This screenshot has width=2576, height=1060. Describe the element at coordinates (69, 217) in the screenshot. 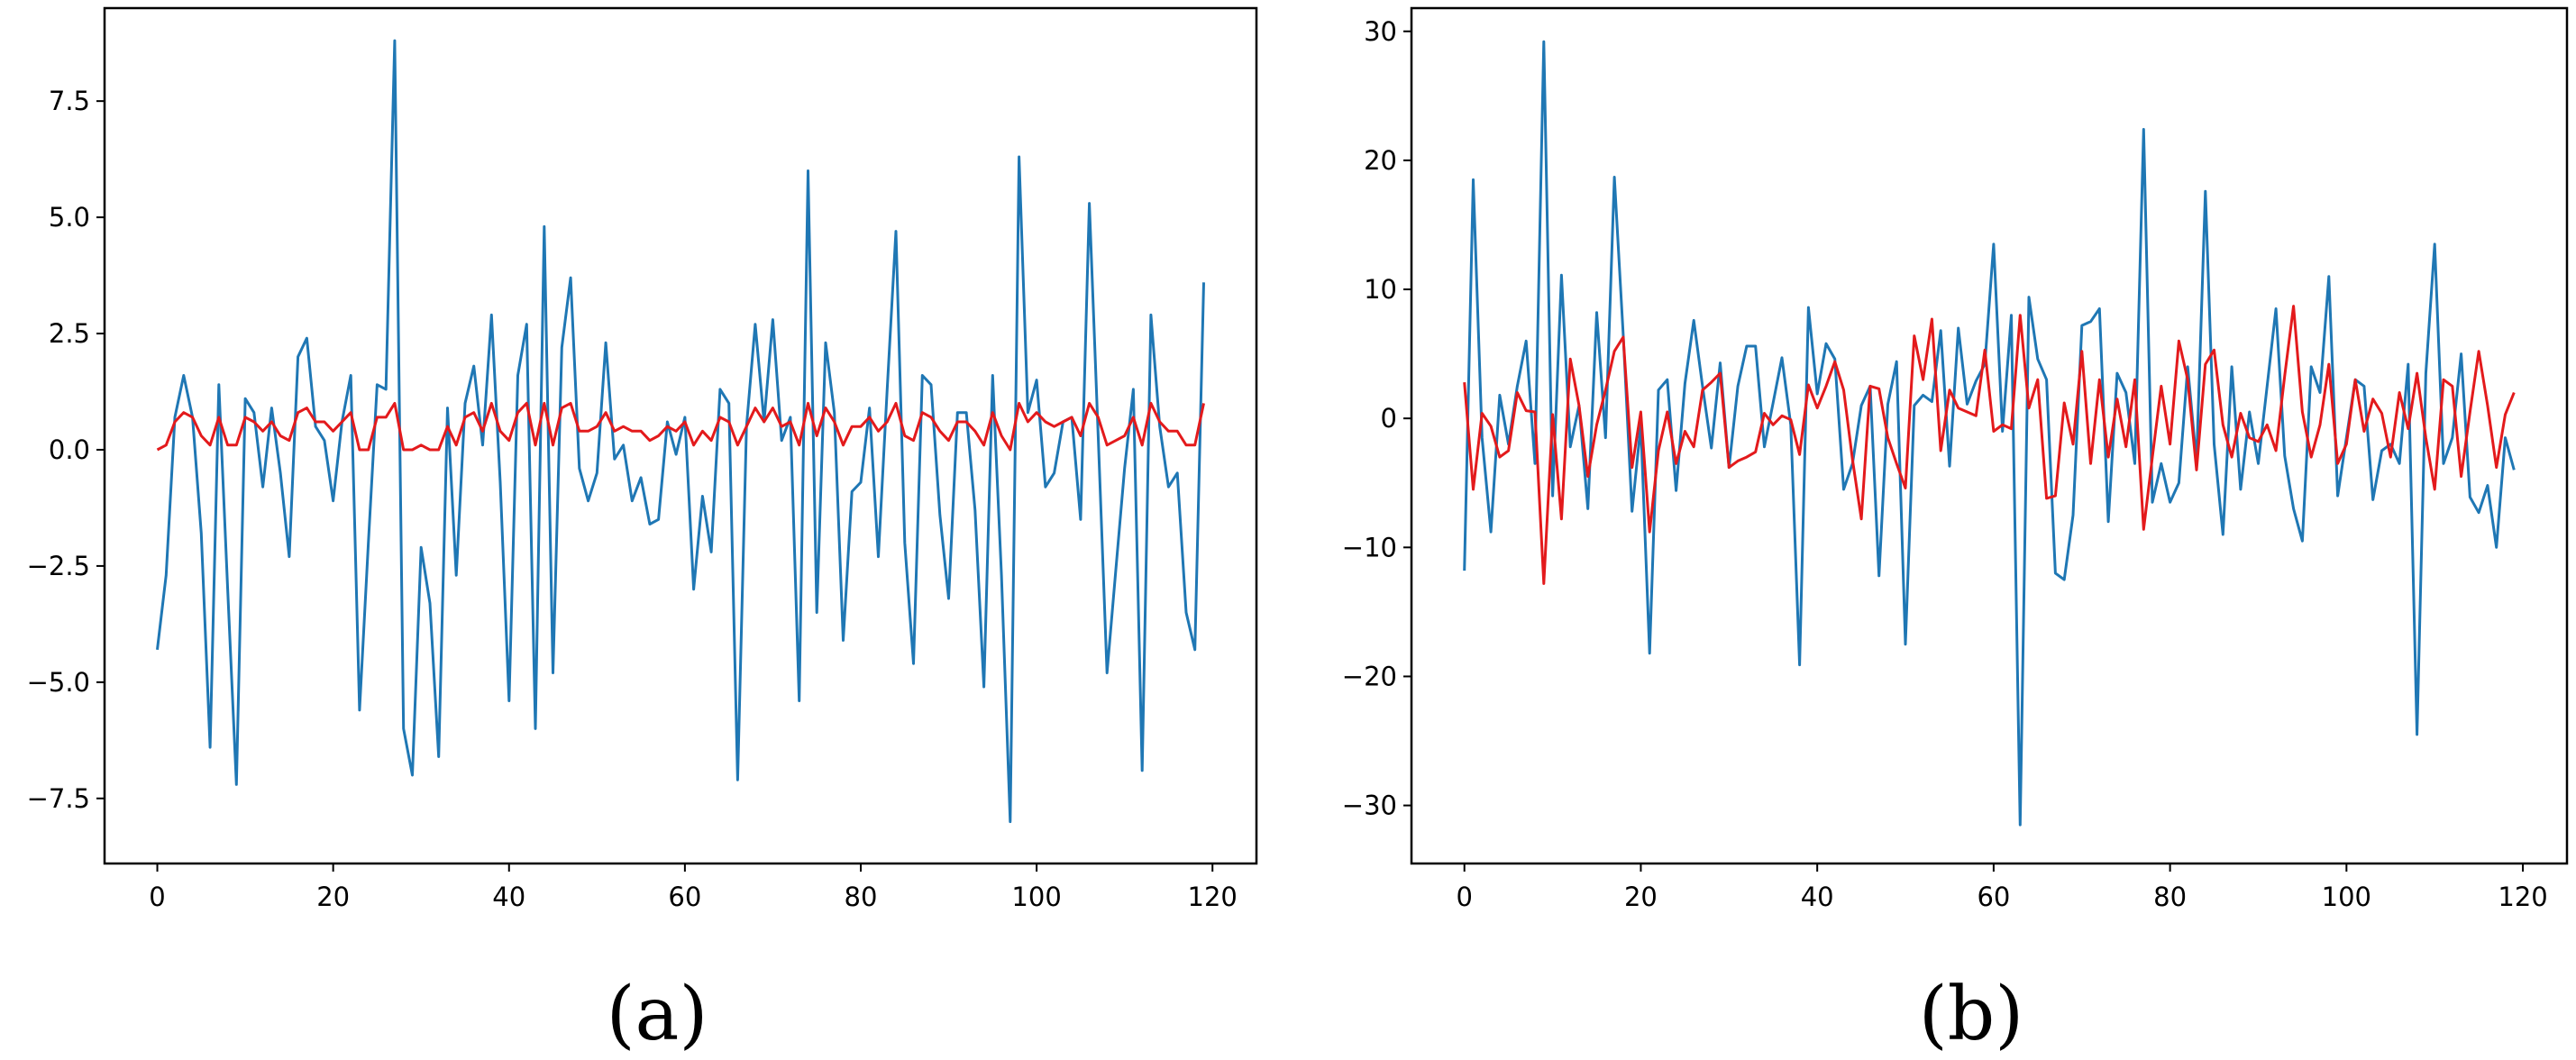

I see `chart-a-y-tick-label: 5.0` at that location.